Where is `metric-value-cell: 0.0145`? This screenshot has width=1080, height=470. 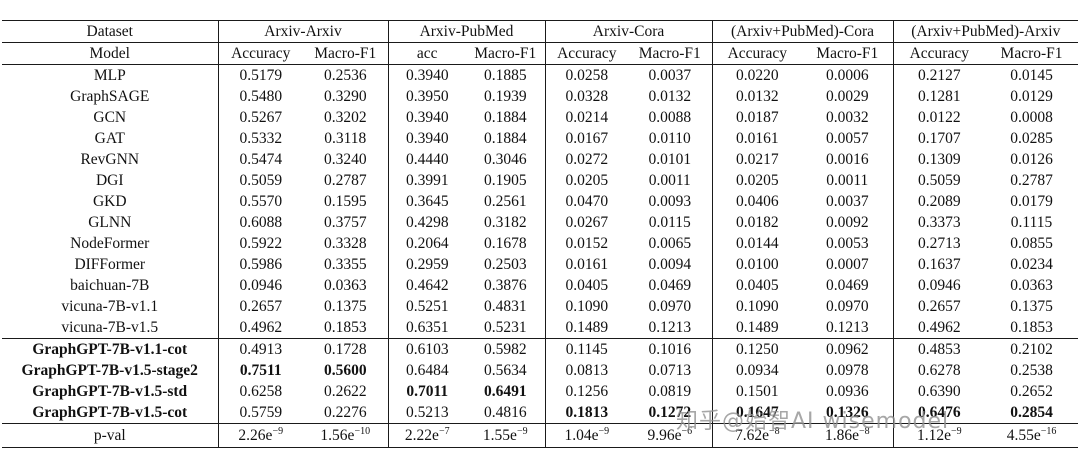
metric-value-cell: 0.0145 is located at coordinates (1031, 75).